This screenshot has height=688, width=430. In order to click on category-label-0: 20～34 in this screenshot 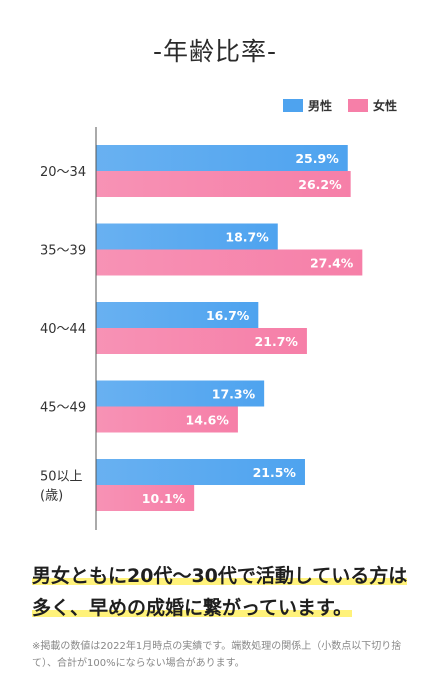, I will do `click(63, 172)`.